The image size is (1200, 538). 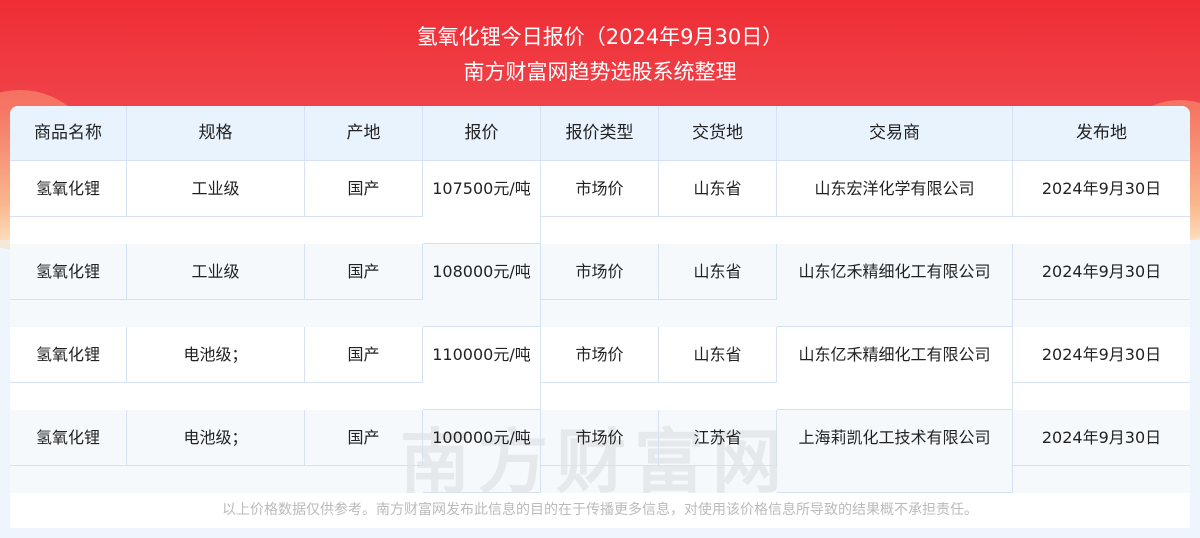 I want to click on cell-trader: 上海莉凯化工技术有限公司, so click(x=895, y=451).